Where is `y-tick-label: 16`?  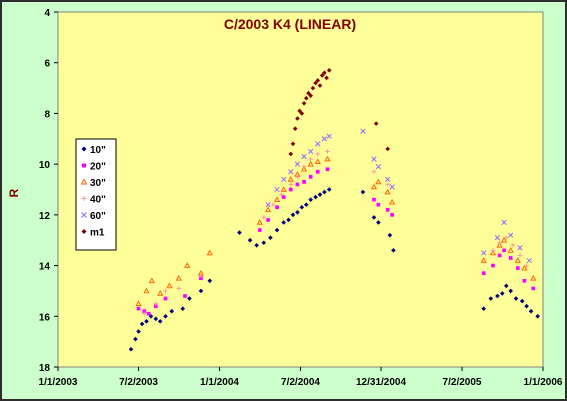 y-tick-label: 16 is located at coordinates (45, 317).